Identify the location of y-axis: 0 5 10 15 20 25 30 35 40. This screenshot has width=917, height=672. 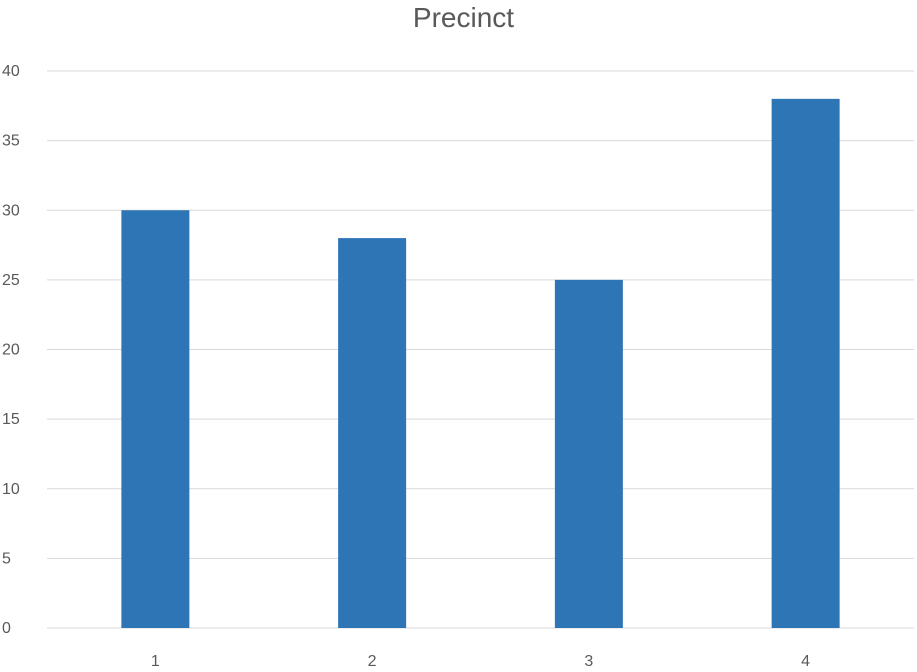
(11, 350).